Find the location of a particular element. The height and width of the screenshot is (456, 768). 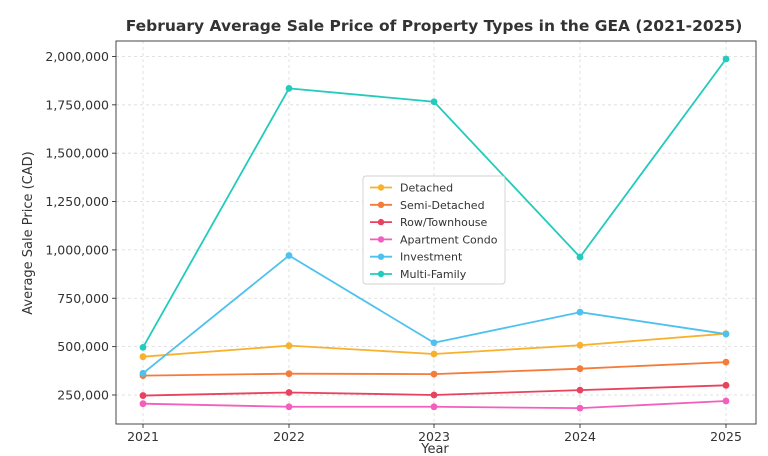

legend-item: Detached is located at coordinates (411, 188).